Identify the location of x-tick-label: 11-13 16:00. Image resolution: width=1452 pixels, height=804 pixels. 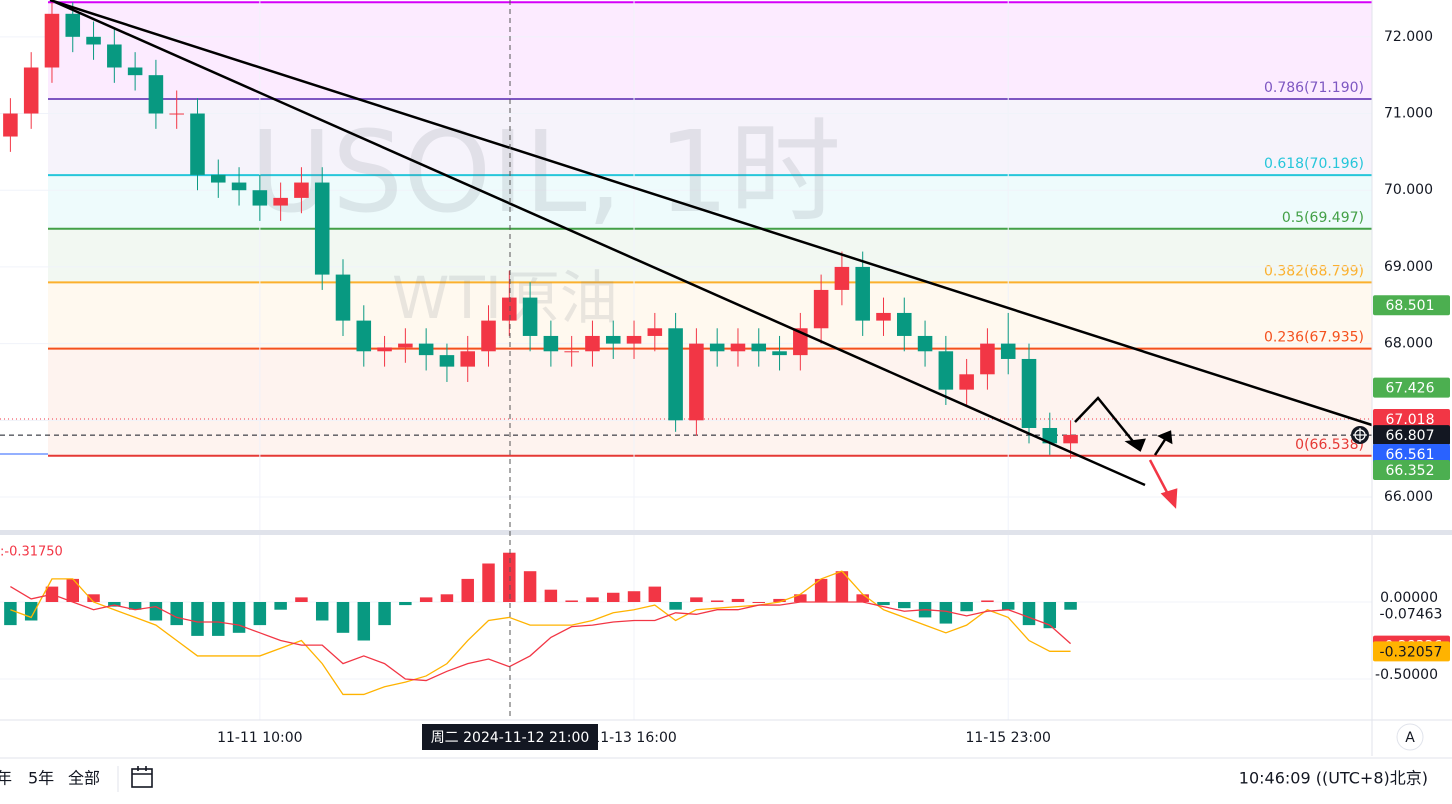
(633, 738).